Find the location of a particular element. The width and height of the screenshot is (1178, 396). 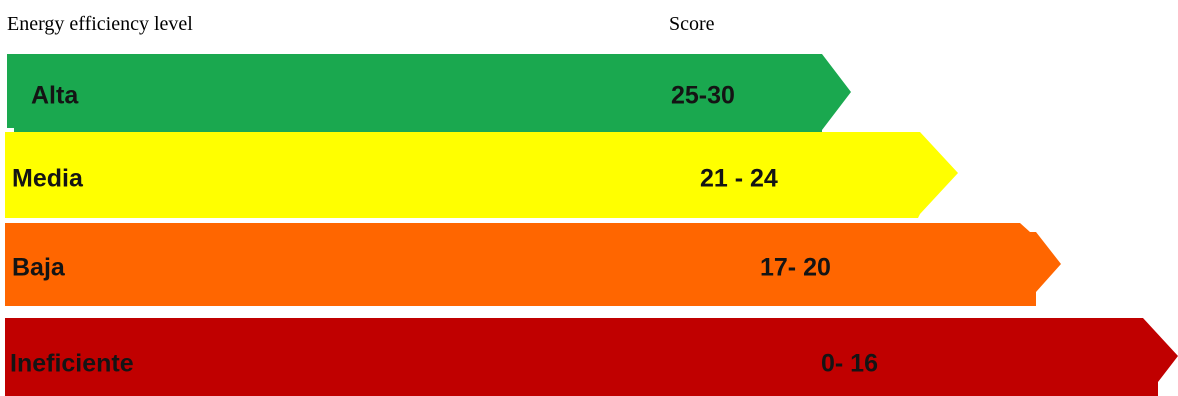

band-score-label: 17- 20 is located at coordinates (795, 267).